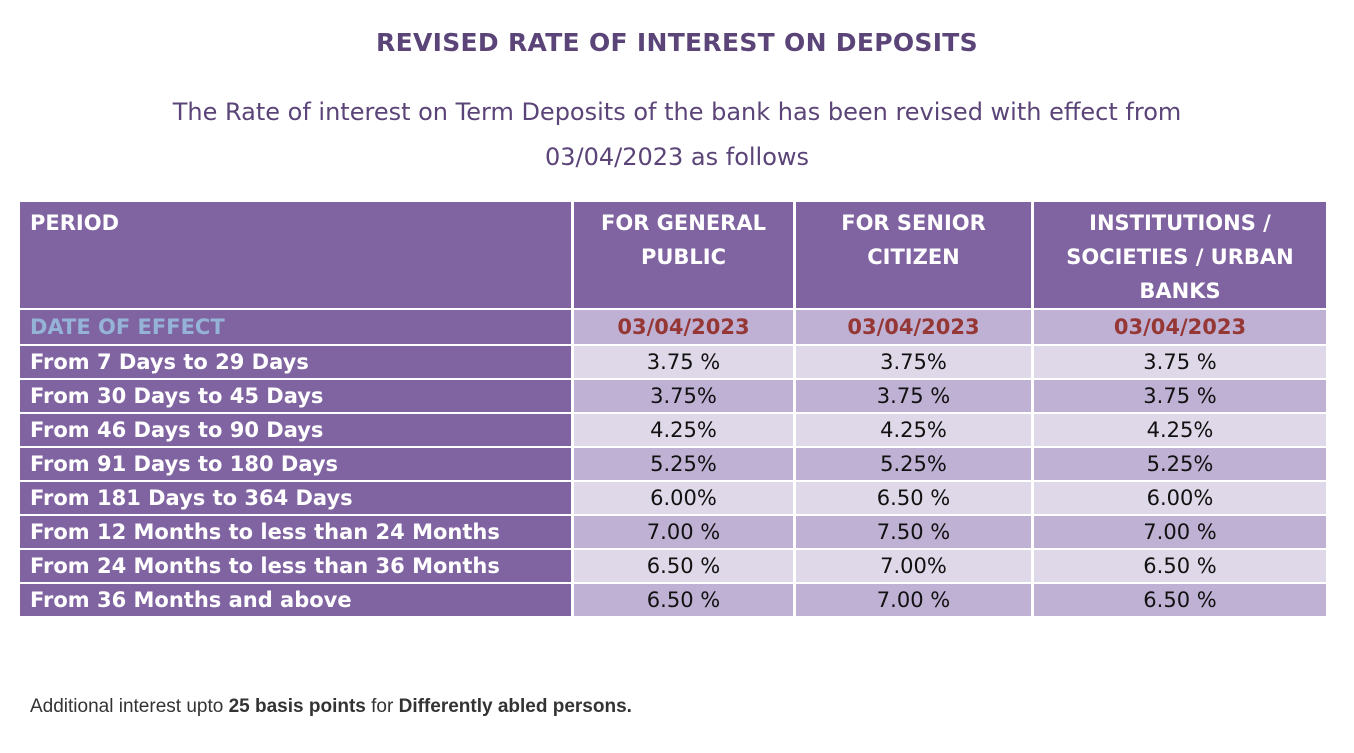  Describe the element at coordinates (913, 327) in the screenshot. I see `date-senior: 03/04/2023` at that location.